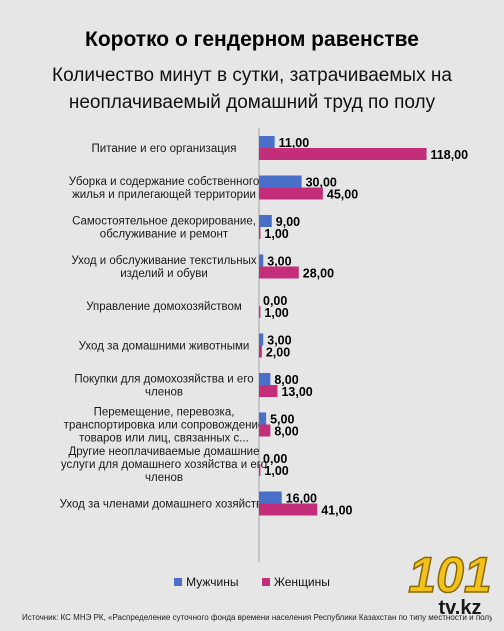 This screenshot has width=504, height=631. What do you see at coordinates (164, 426) in the screenshot?
I see `category-label: транспортировка или сопровождение` at bounding box center [164, 426].